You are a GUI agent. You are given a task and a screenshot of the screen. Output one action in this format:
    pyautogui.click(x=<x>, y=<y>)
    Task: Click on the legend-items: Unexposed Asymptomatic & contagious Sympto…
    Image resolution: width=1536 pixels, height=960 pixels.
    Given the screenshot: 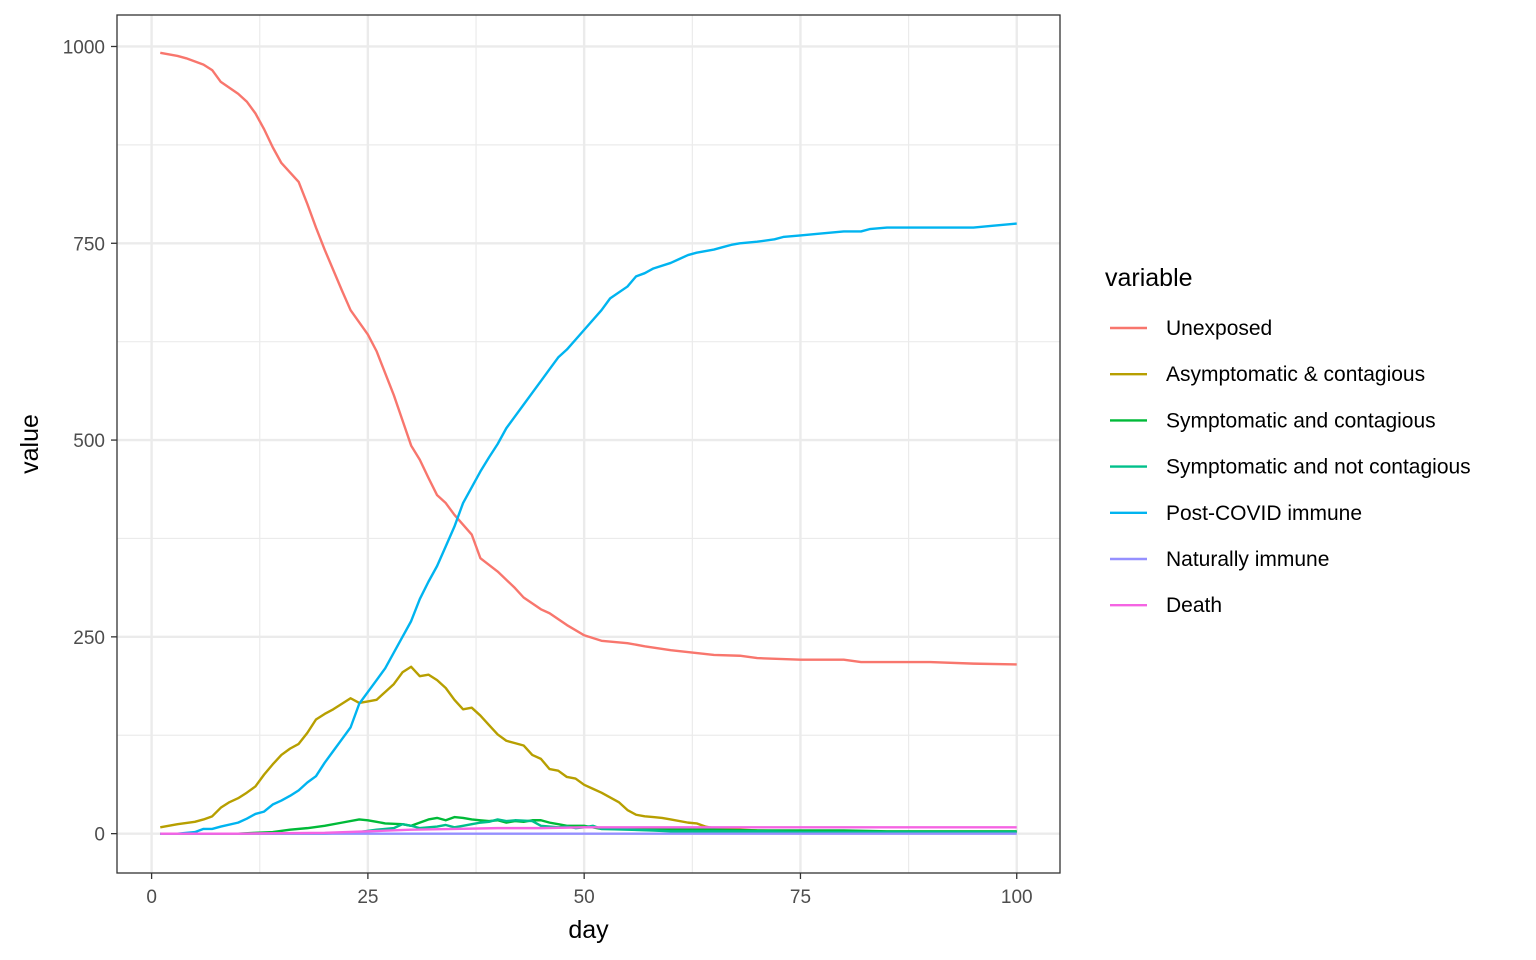 What is the action you would take?
    pyautogui.click(x=1290, y=467)
    